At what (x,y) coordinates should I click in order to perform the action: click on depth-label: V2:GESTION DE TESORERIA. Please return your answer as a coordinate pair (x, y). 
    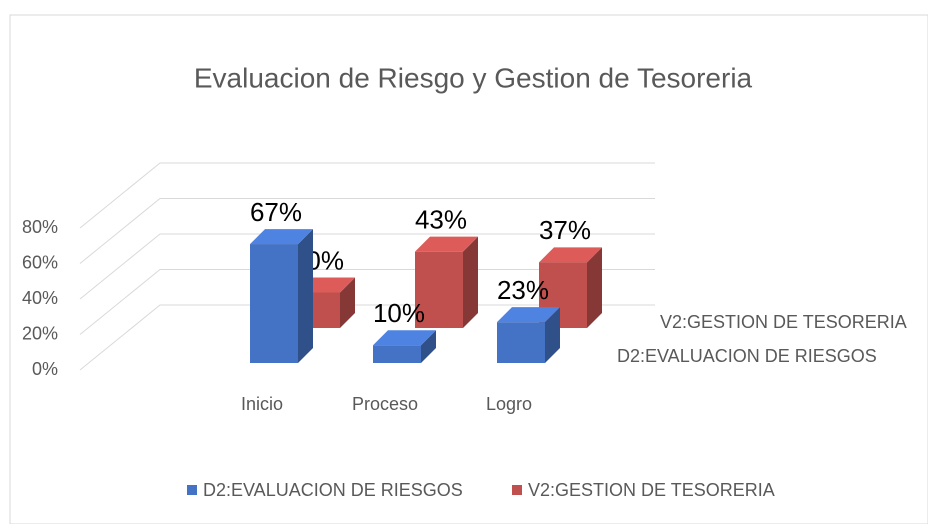
    Looking at the image, I should click on (783, 322).